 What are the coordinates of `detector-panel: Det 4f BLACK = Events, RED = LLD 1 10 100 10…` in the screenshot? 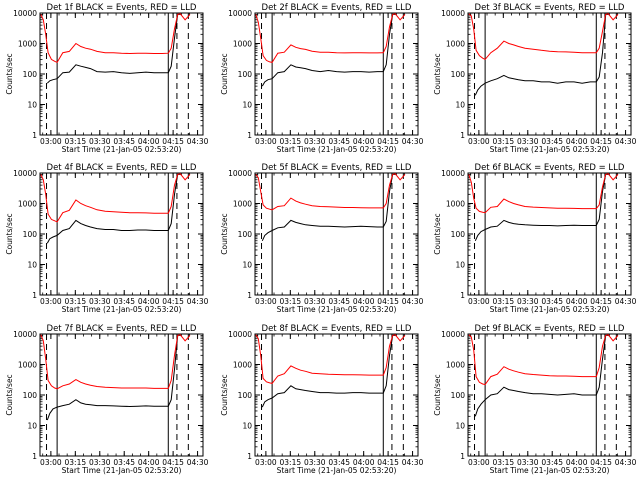 It's located at (107, 238).